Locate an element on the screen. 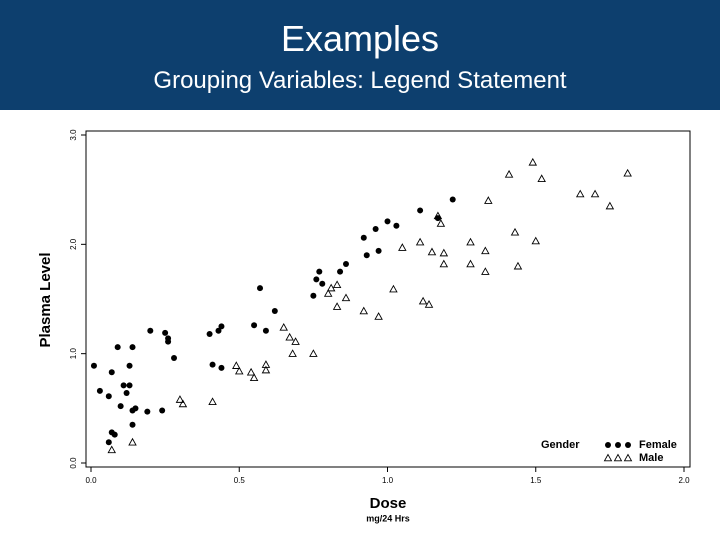  slide-subtitle: Grouping Variables: Legend Statement is located at coordinates (360, 80).